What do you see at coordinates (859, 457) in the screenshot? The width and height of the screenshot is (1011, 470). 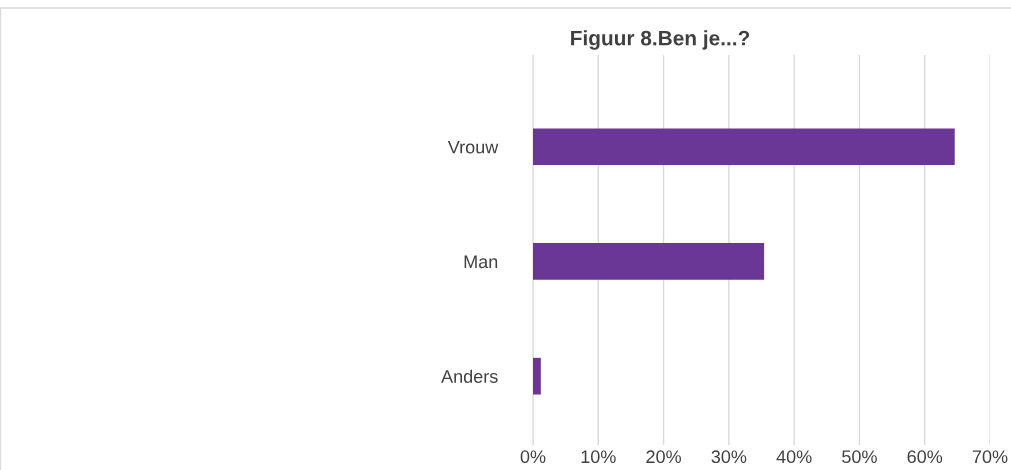 I see `x-tick-label: 50%` at bounding box center [859, 457].